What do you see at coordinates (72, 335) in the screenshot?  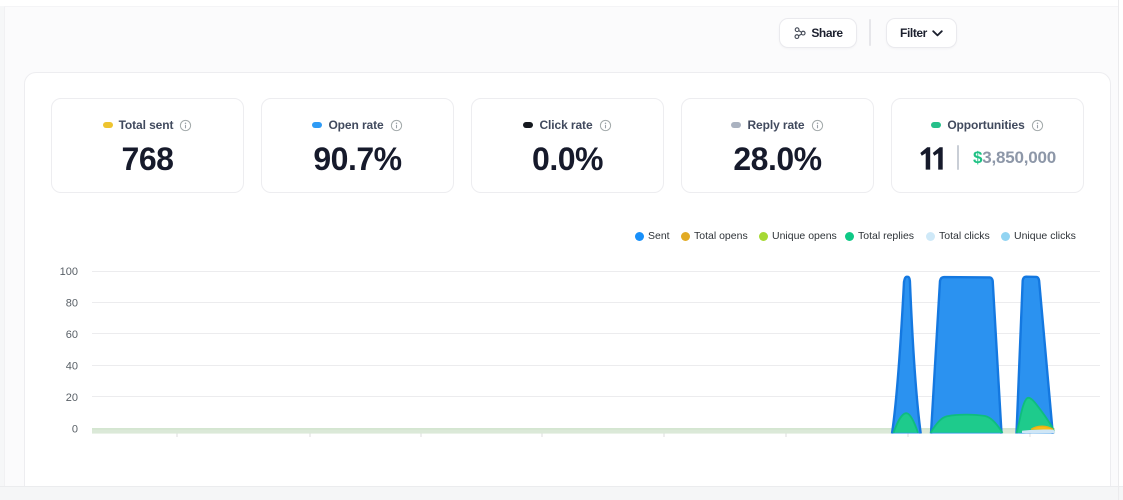 I see `svg-text: 60` at bounding box center [72, 335].